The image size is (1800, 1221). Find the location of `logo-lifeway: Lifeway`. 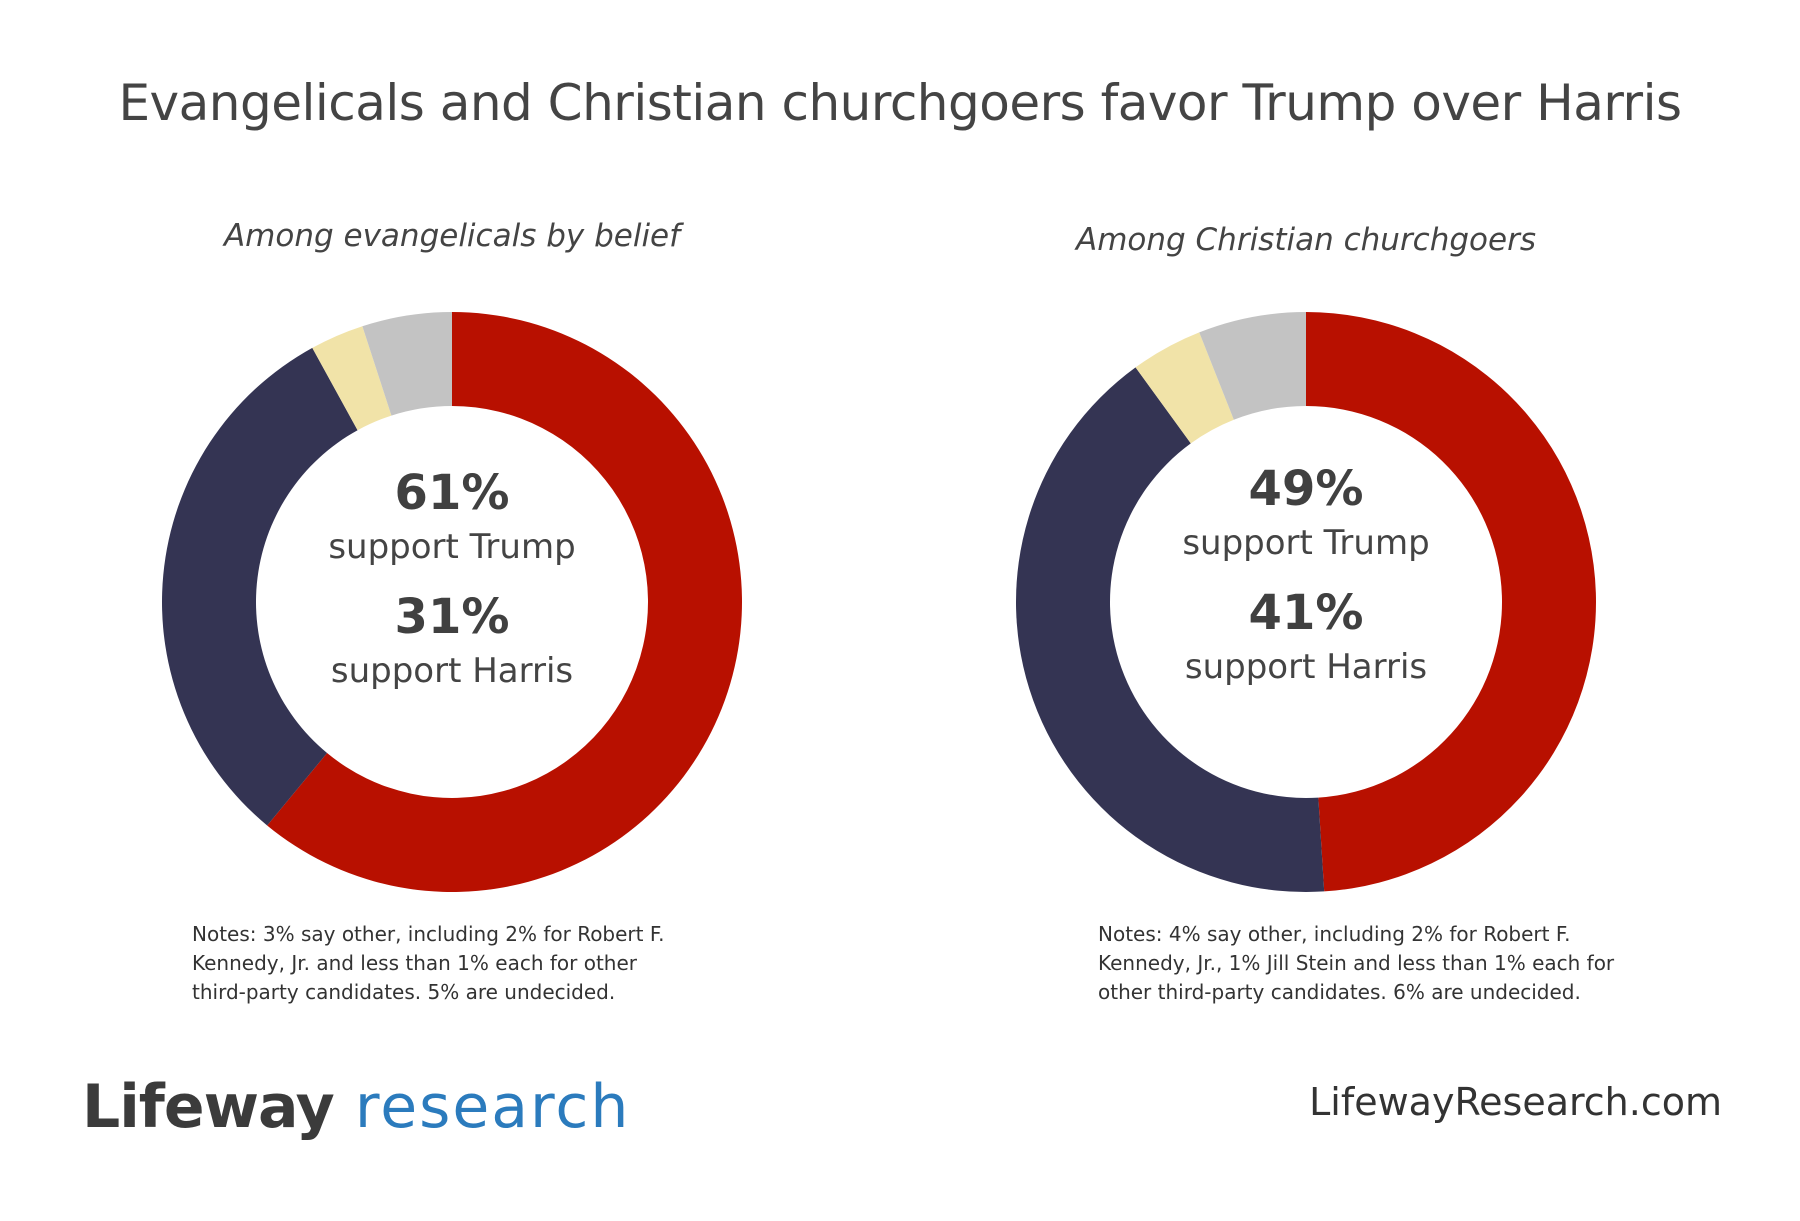

logo-lifeway: Lifeway is located at coordinates (208, 1107).